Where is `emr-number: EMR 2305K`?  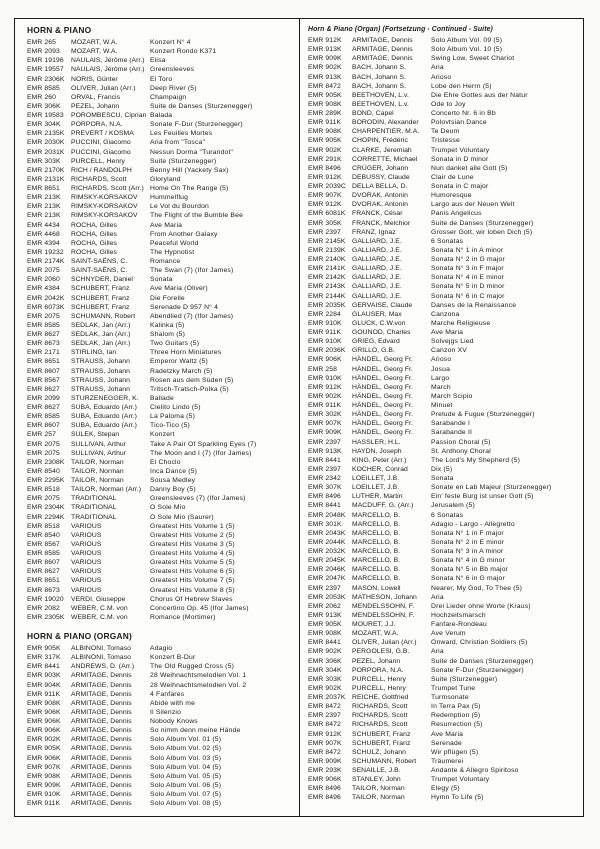 emr-number: EMR 2305K is located at coordinates (46, 617).